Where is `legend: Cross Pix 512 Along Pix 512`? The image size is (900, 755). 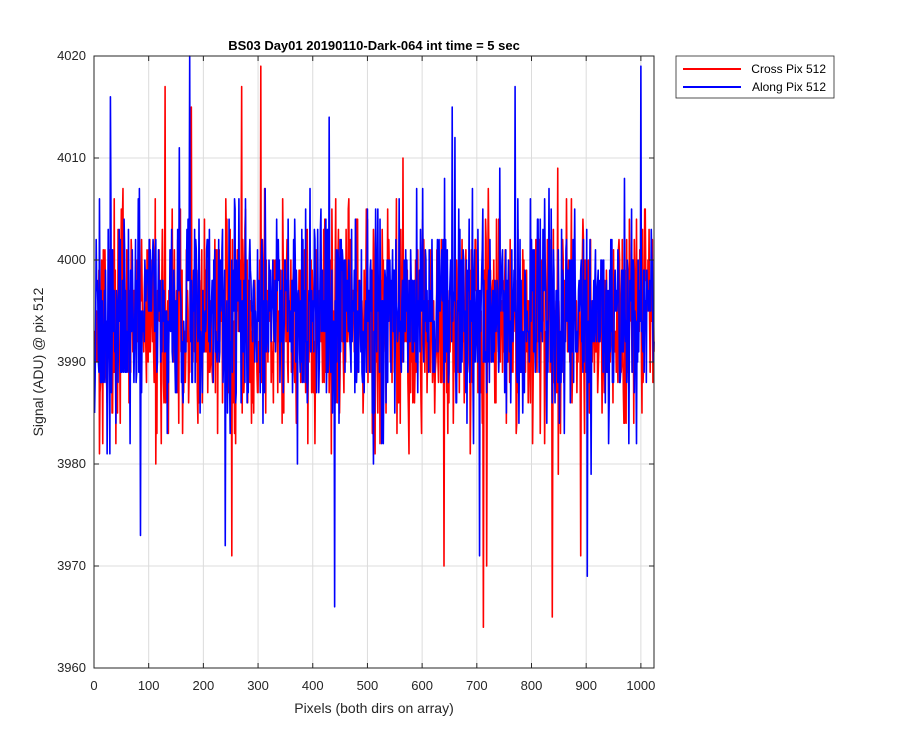
legend: Cross Pix 512 Along Pix 512 is located at coordinates (755, 77).